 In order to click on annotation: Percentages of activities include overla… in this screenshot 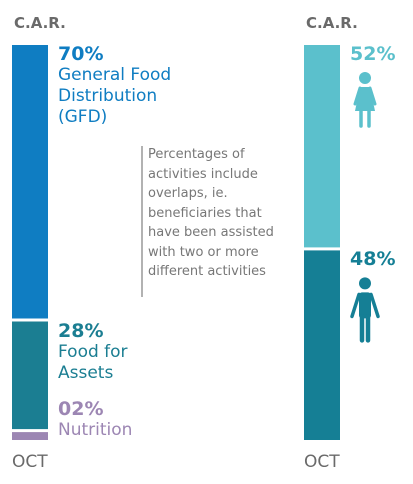, I will do `click(211, 213)`.